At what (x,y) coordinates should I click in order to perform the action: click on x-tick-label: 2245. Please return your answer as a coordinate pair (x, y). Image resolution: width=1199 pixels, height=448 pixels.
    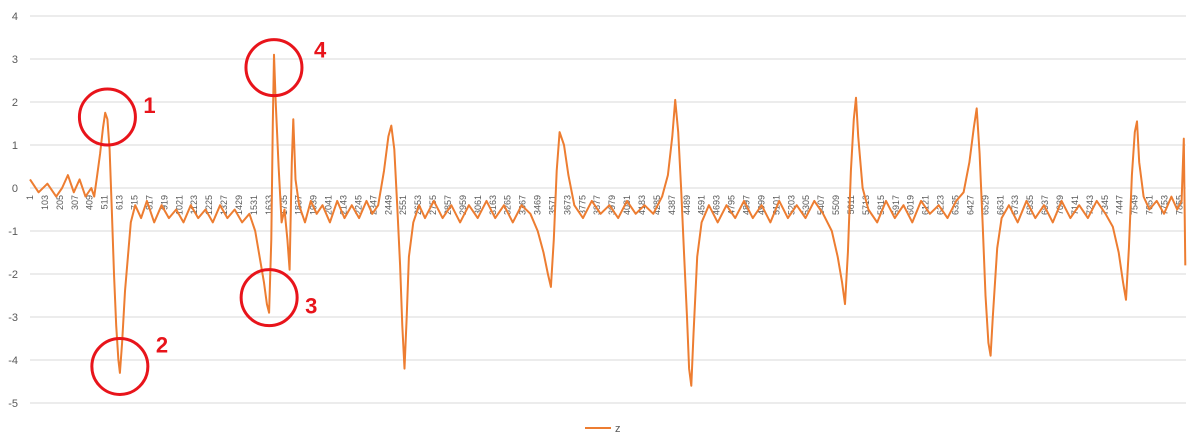
    Looking at the image, I should click on (358, 205).